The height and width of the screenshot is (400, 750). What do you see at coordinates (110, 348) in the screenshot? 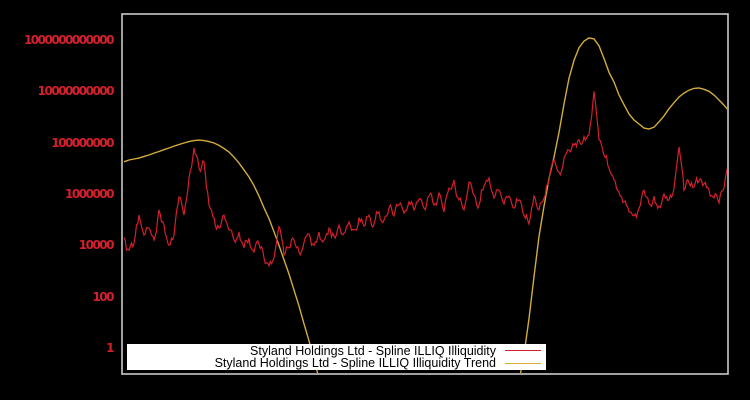
I see `y-tick-label-1: 1` at bounding box center [110, 348].